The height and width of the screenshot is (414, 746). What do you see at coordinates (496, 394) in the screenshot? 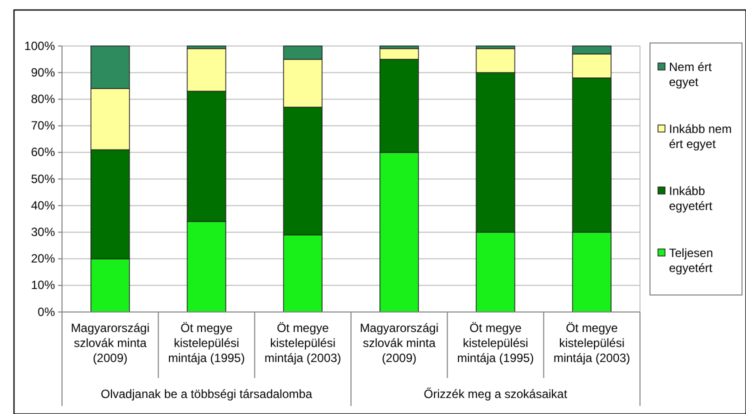
I see `text: Őrizzék meg a szokásaikat` at bounding box center [496, 394].